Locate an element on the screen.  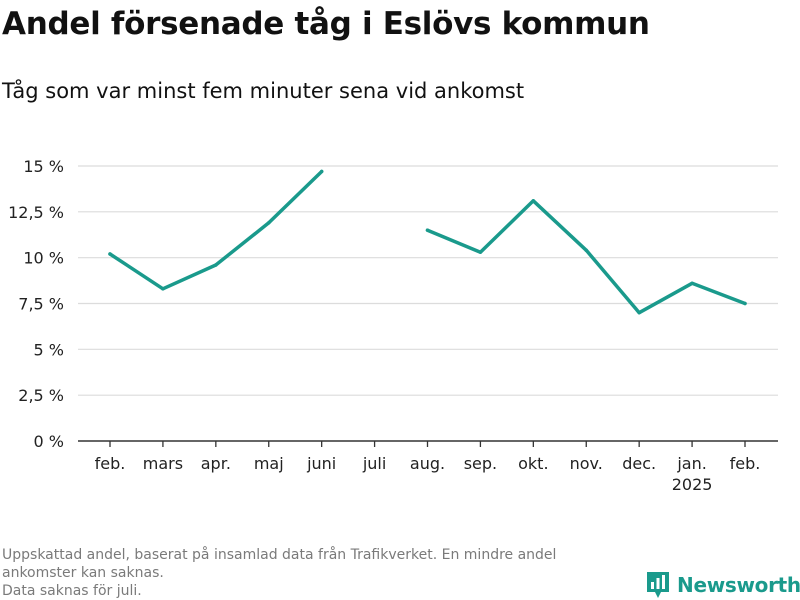
y-tick-label: 10 % is located at coordinates (43, 258).